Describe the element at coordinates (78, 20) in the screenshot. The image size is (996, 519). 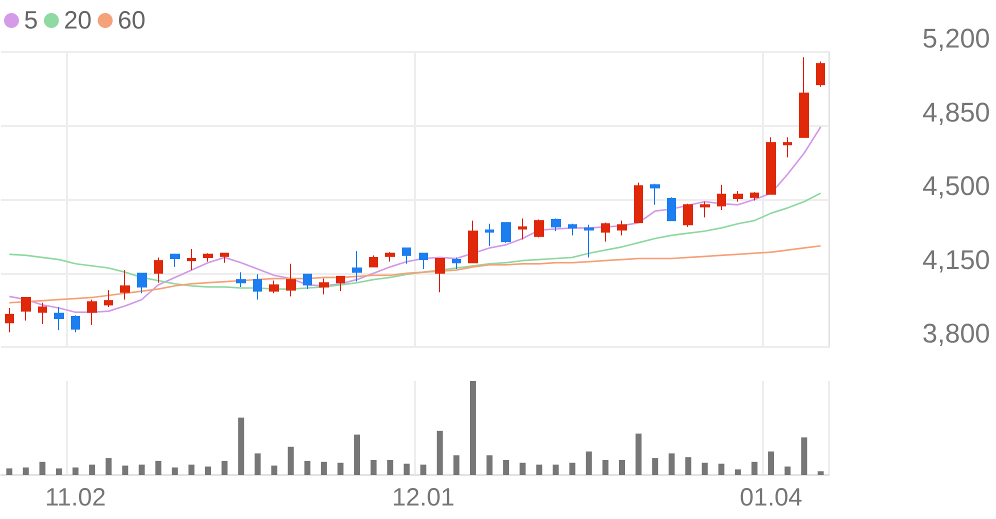
I see `legend-label: 20` at that location.